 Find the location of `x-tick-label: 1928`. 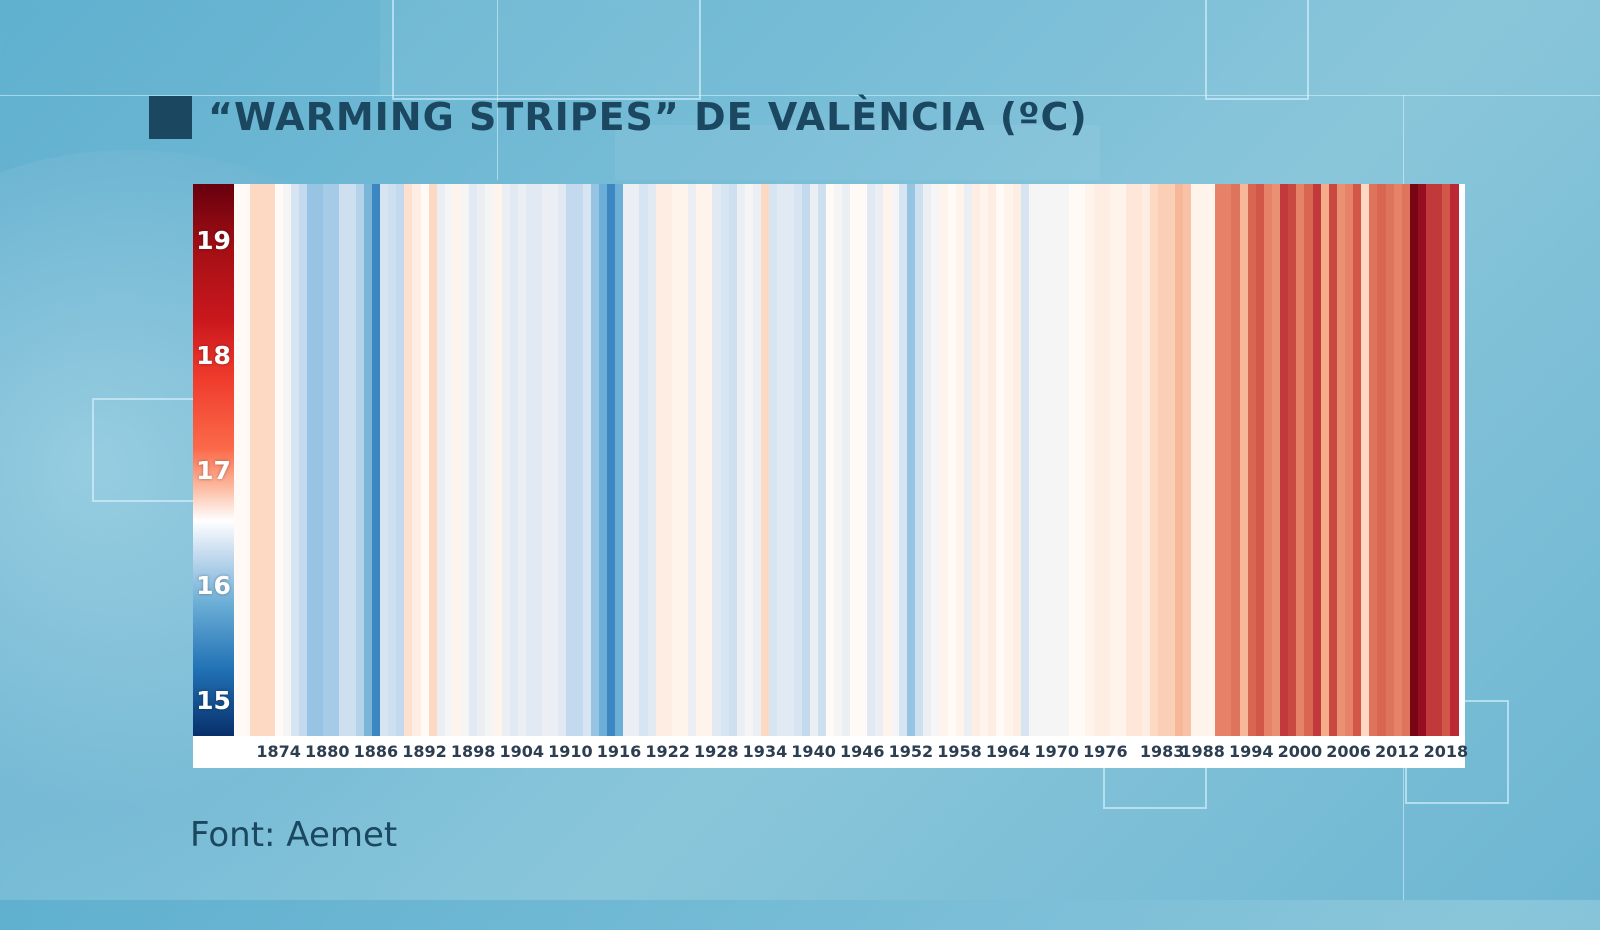

x-tick-label: 1928 is located at coordinates (716, 751).